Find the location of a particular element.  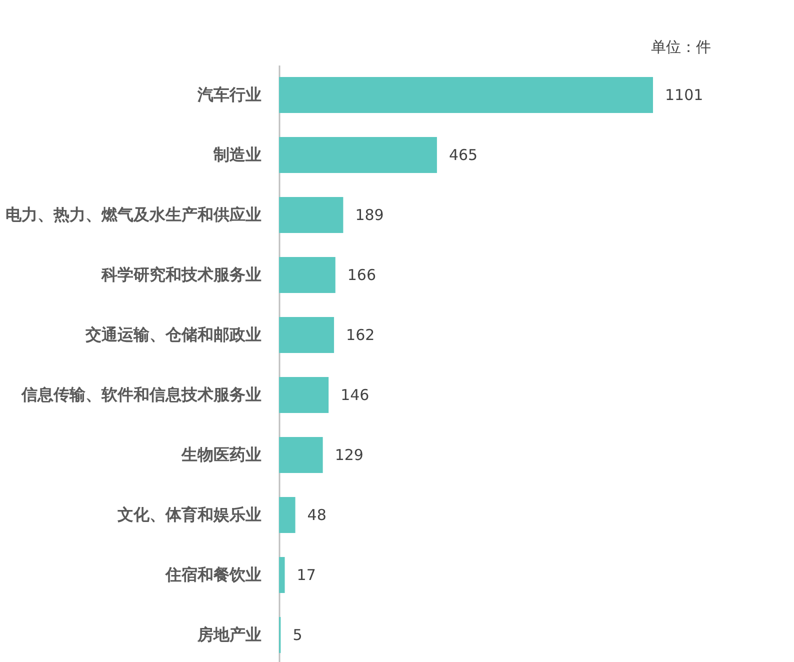

y-tick-label: 电力、热力、燃气及水生产和供应业 is located at coordinates (134, 214).